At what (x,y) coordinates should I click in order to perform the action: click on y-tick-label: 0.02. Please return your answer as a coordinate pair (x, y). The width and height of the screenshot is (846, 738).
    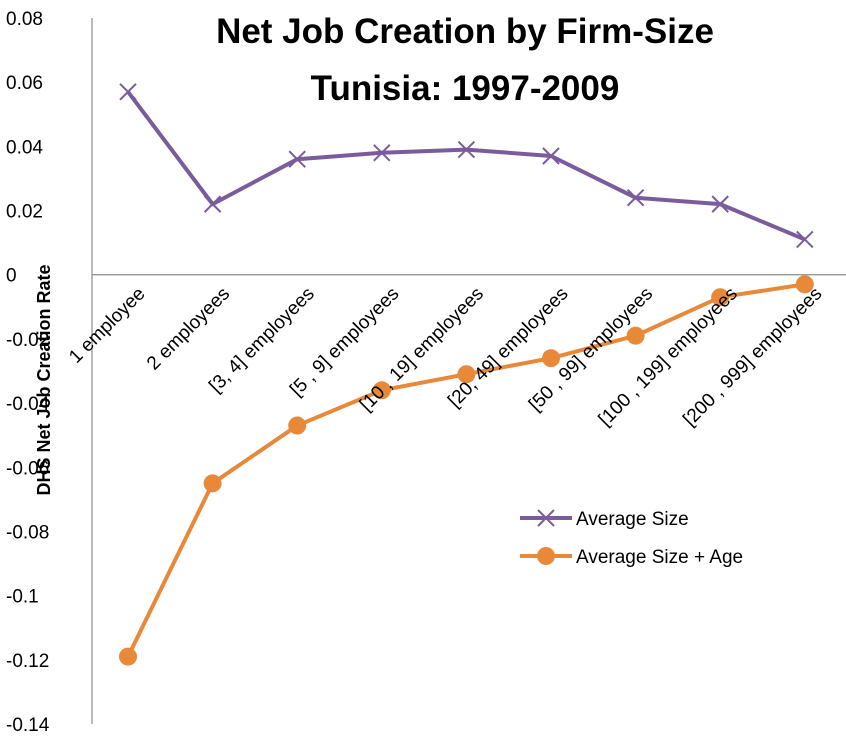
    Looking at the image, I should click on (24, 212).